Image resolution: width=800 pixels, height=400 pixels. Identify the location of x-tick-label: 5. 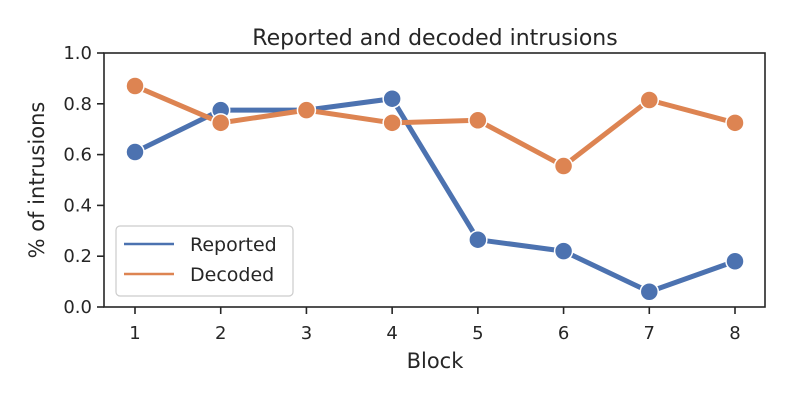
(477, 333).